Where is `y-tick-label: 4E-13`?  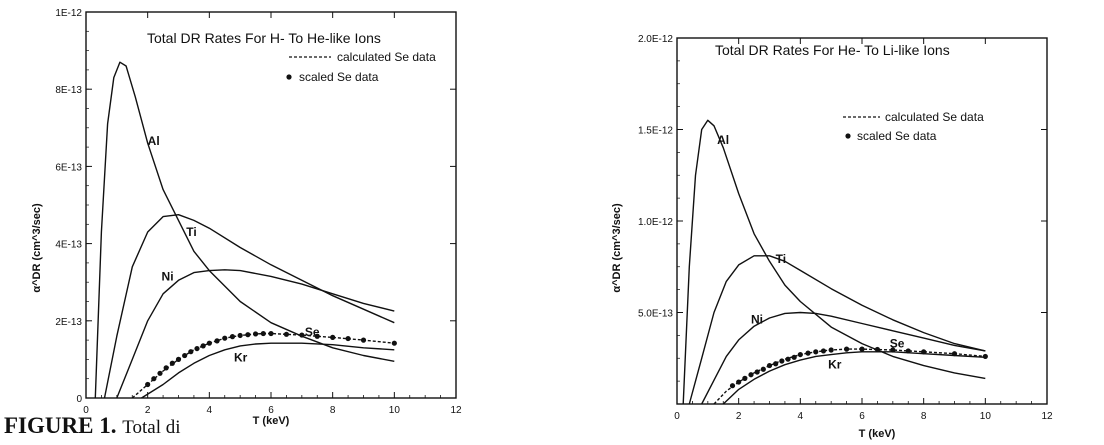 y-tick-label: 4E-13 is located at coordinates (68, 245).